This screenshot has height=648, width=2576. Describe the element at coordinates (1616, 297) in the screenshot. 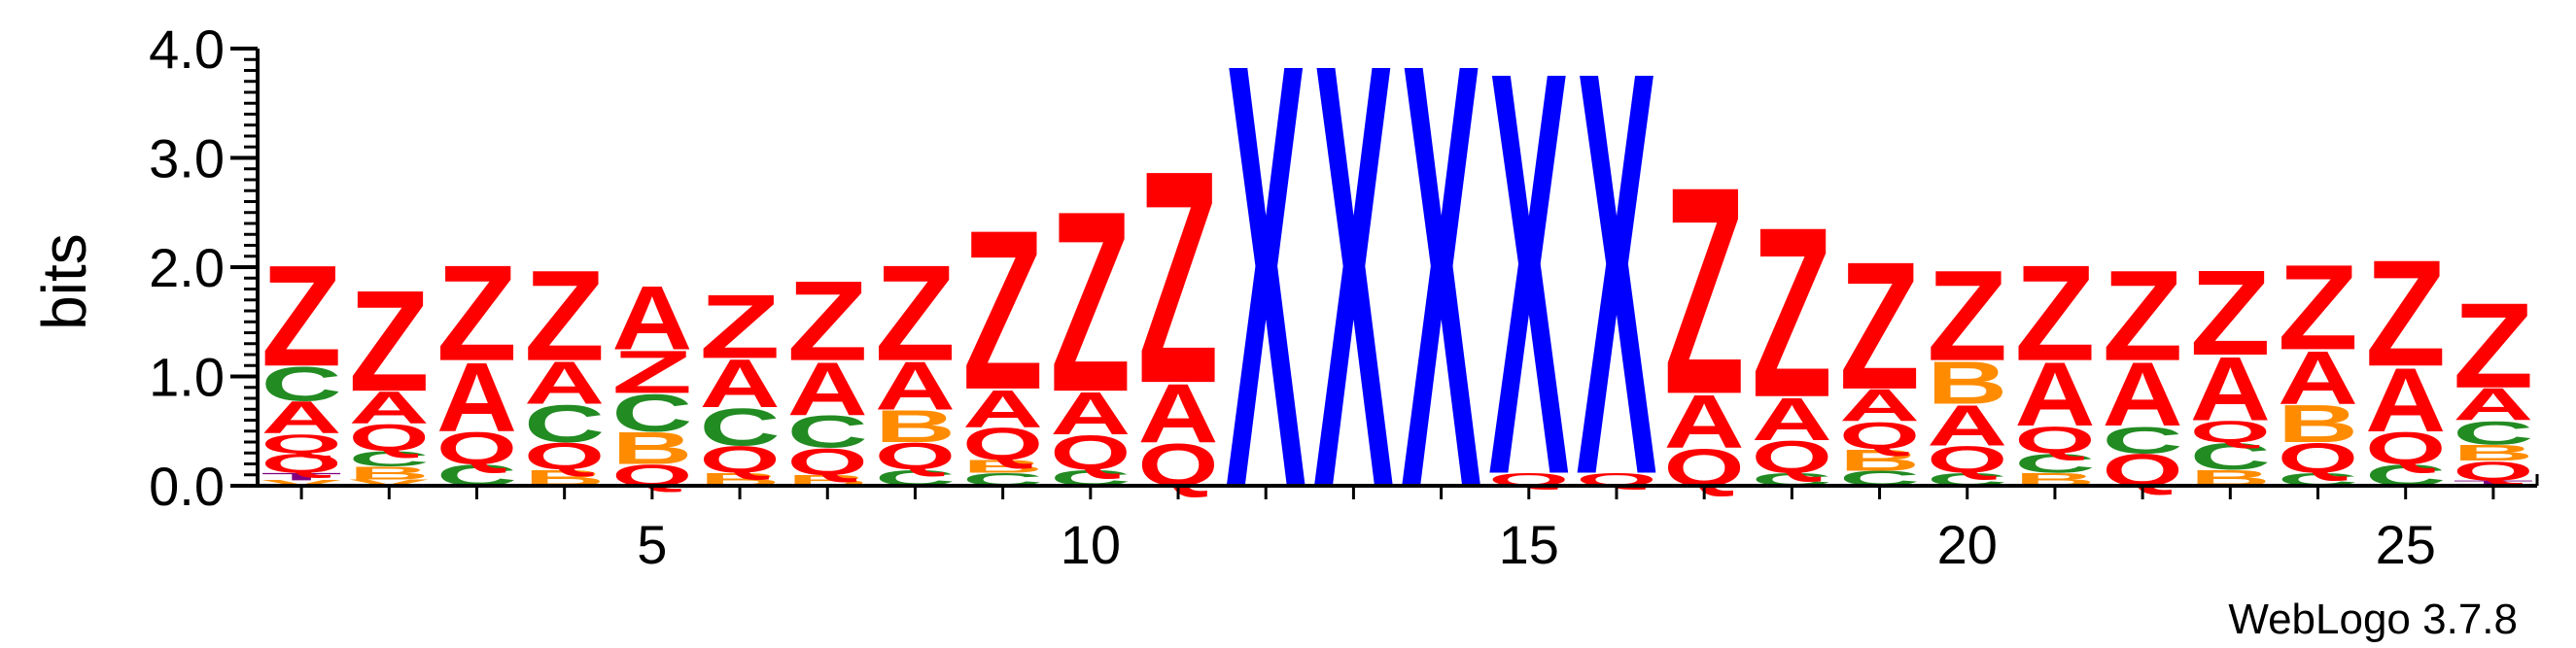

I see `logo-glyph-16-x-1: X` at that location.